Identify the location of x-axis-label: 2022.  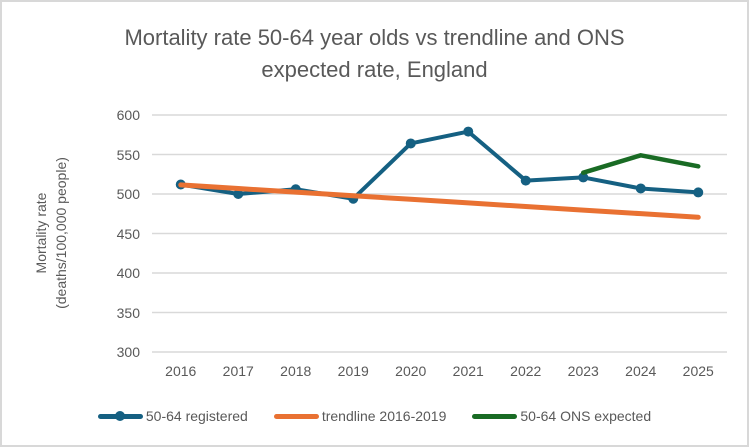
(526, 371).